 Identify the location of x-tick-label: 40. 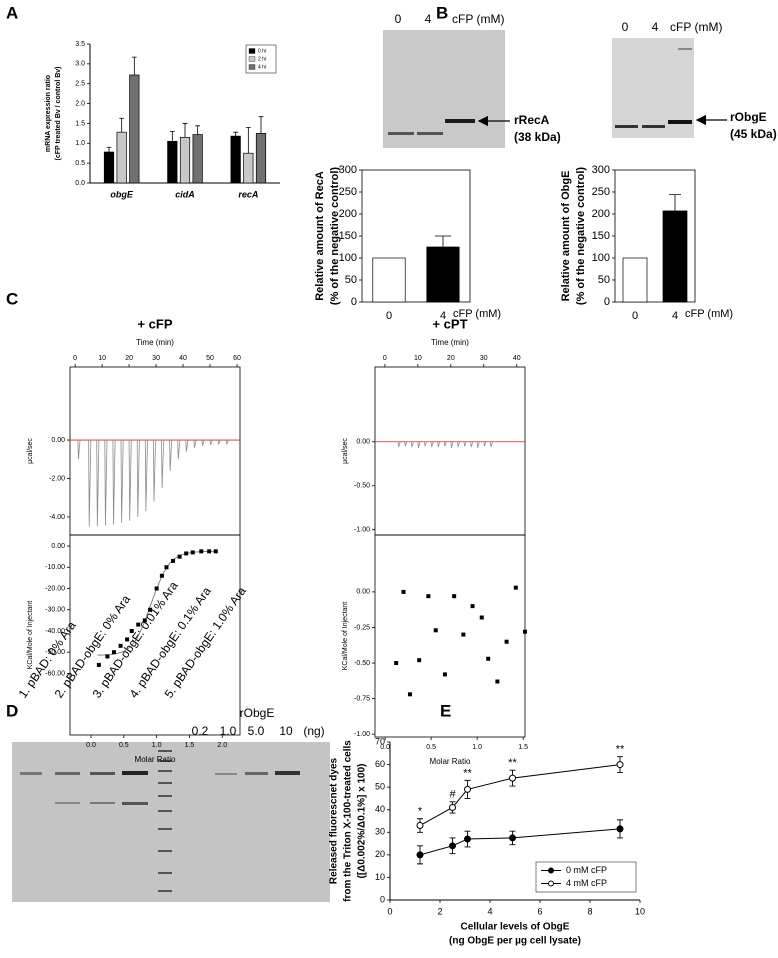
(517, 358).